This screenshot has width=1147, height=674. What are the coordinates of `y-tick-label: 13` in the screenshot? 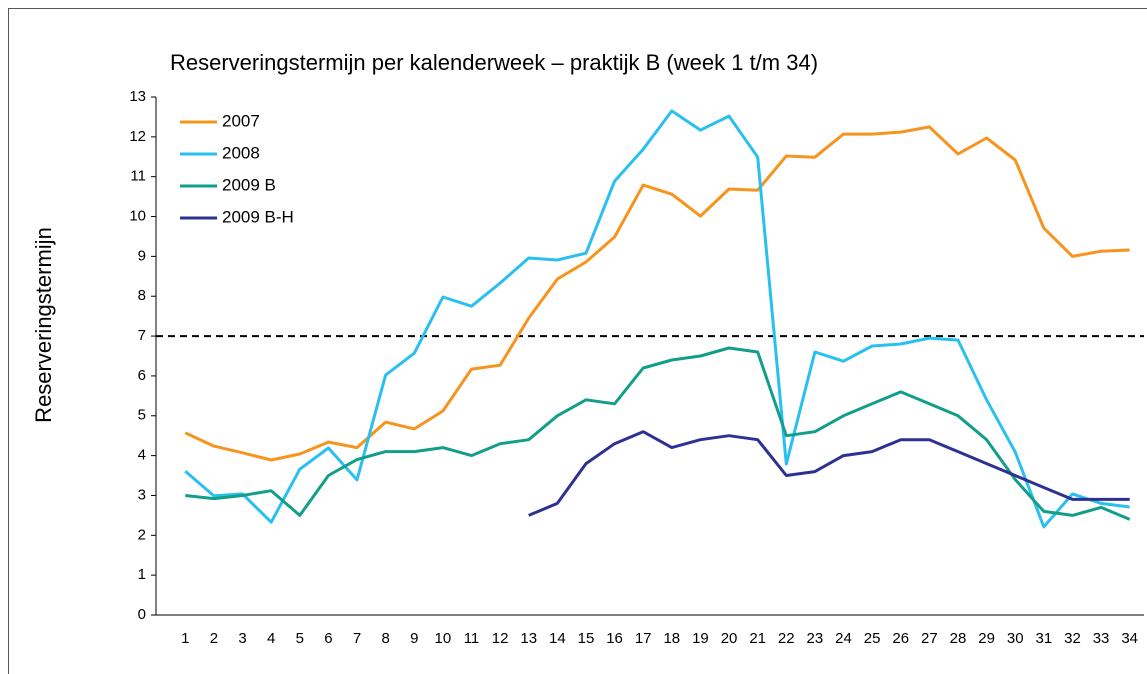 It's located at (137, 96).